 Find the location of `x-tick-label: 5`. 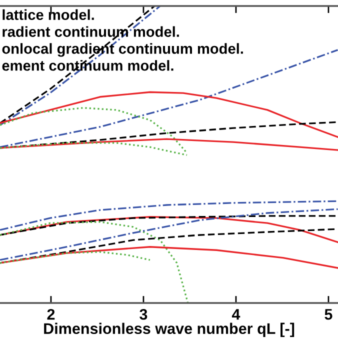

x-tick-label: 5 is located at coordinates (328, 314).